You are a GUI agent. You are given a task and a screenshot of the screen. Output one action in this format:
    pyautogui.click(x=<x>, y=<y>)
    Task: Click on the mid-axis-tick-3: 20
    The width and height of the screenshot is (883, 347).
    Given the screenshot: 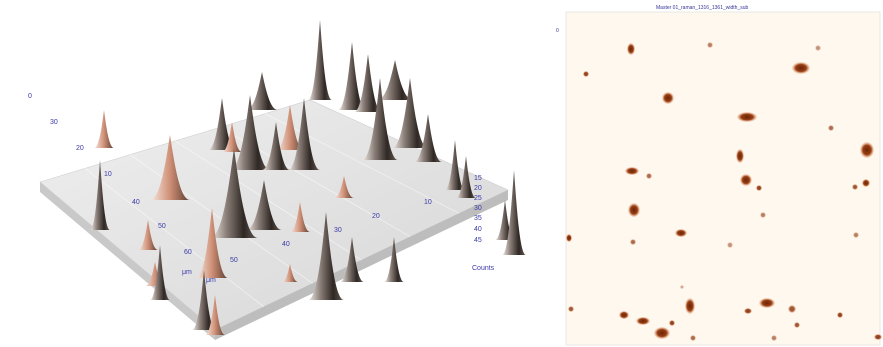 What is the action you would take?
    pyautogui.click(x=376, y=216)
    